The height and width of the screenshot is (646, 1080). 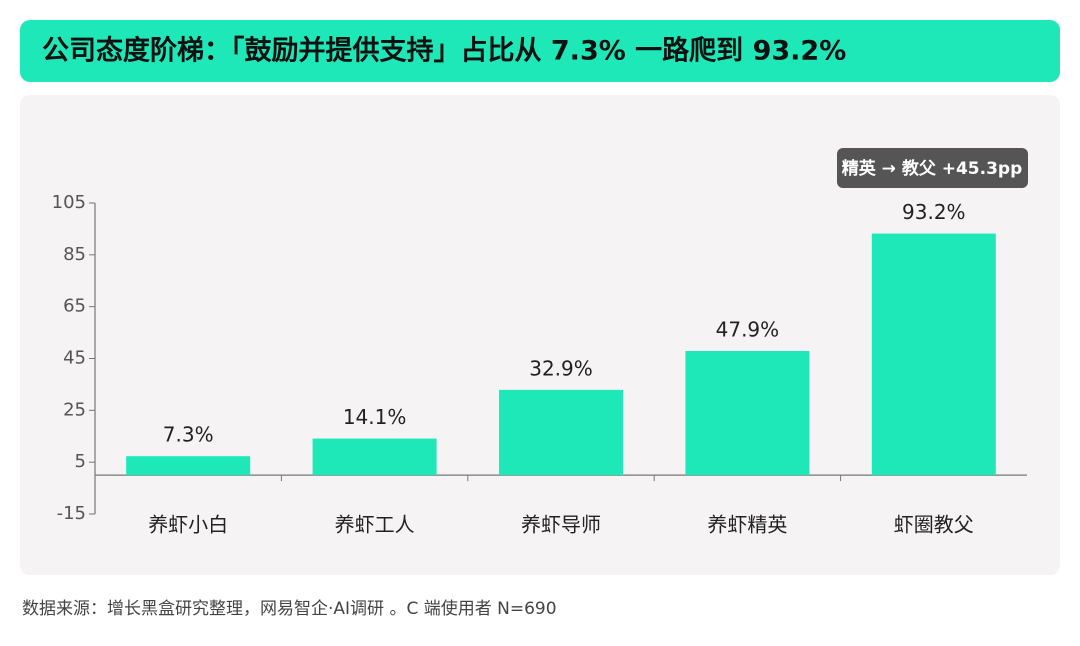 I want to click on annotation-box, so click(x=932, y=168).